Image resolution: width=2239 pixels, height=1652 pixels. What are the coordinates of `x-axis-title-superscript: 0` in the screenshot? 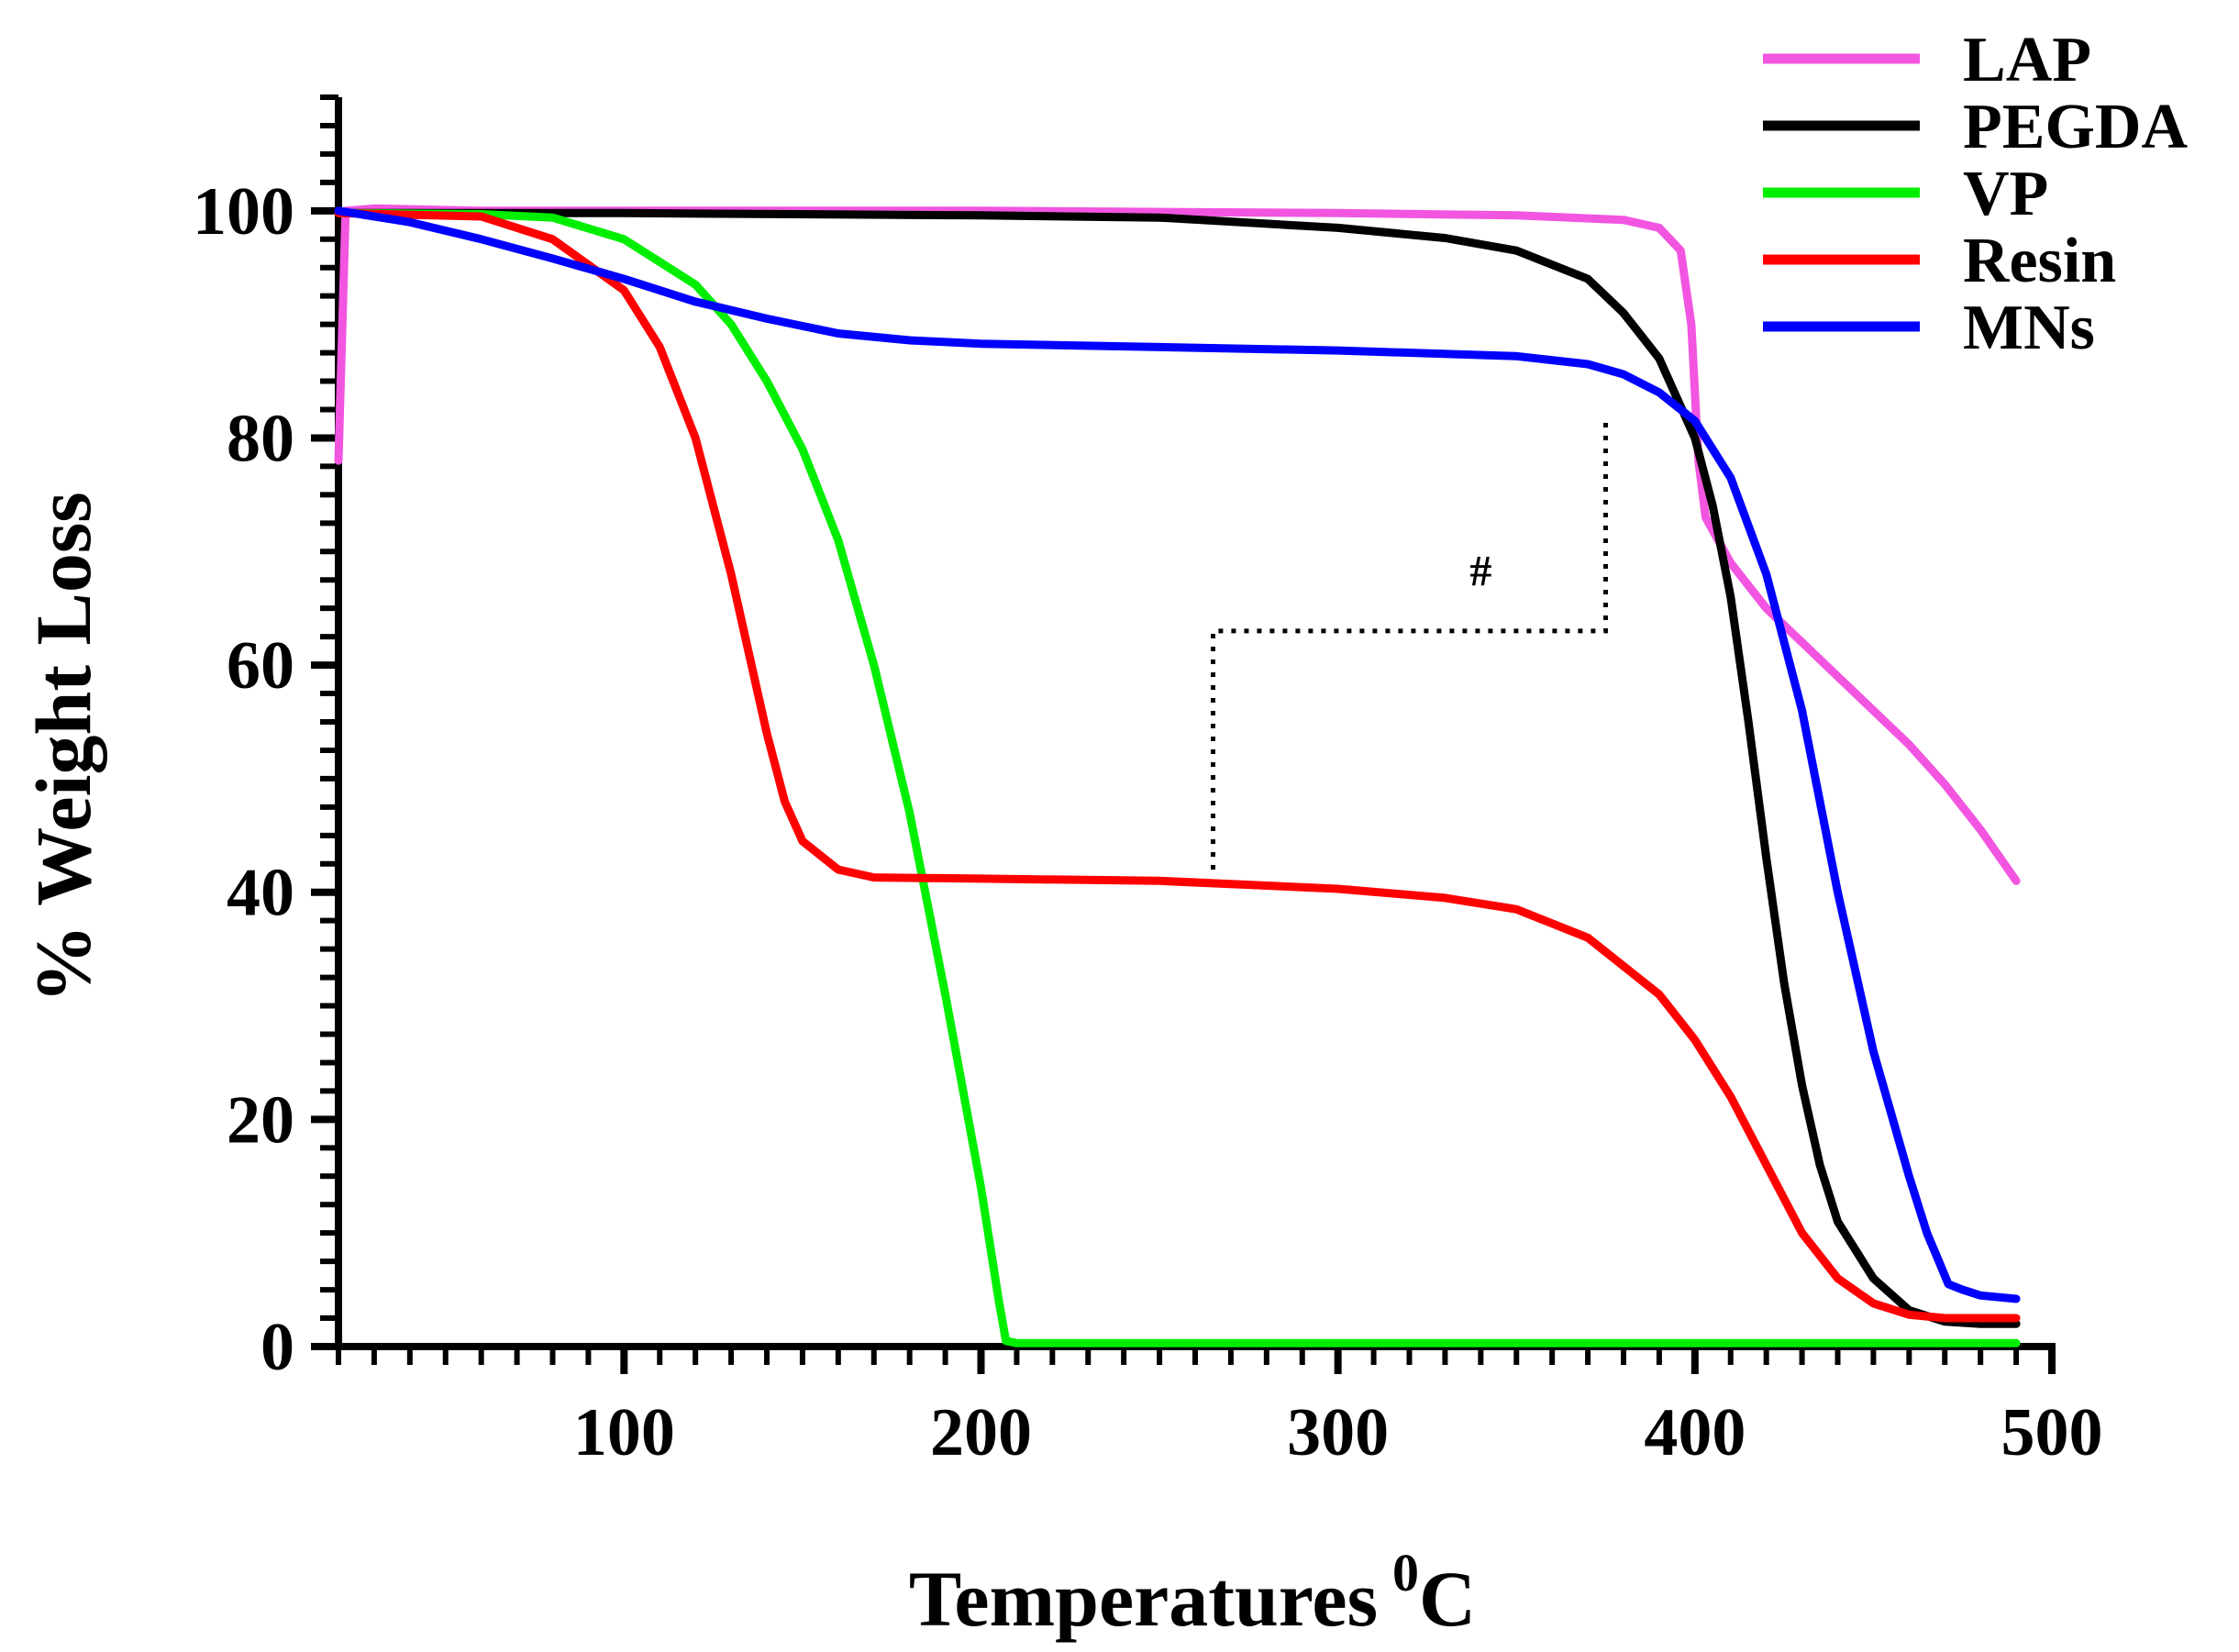 It's located at (1405, 1572).